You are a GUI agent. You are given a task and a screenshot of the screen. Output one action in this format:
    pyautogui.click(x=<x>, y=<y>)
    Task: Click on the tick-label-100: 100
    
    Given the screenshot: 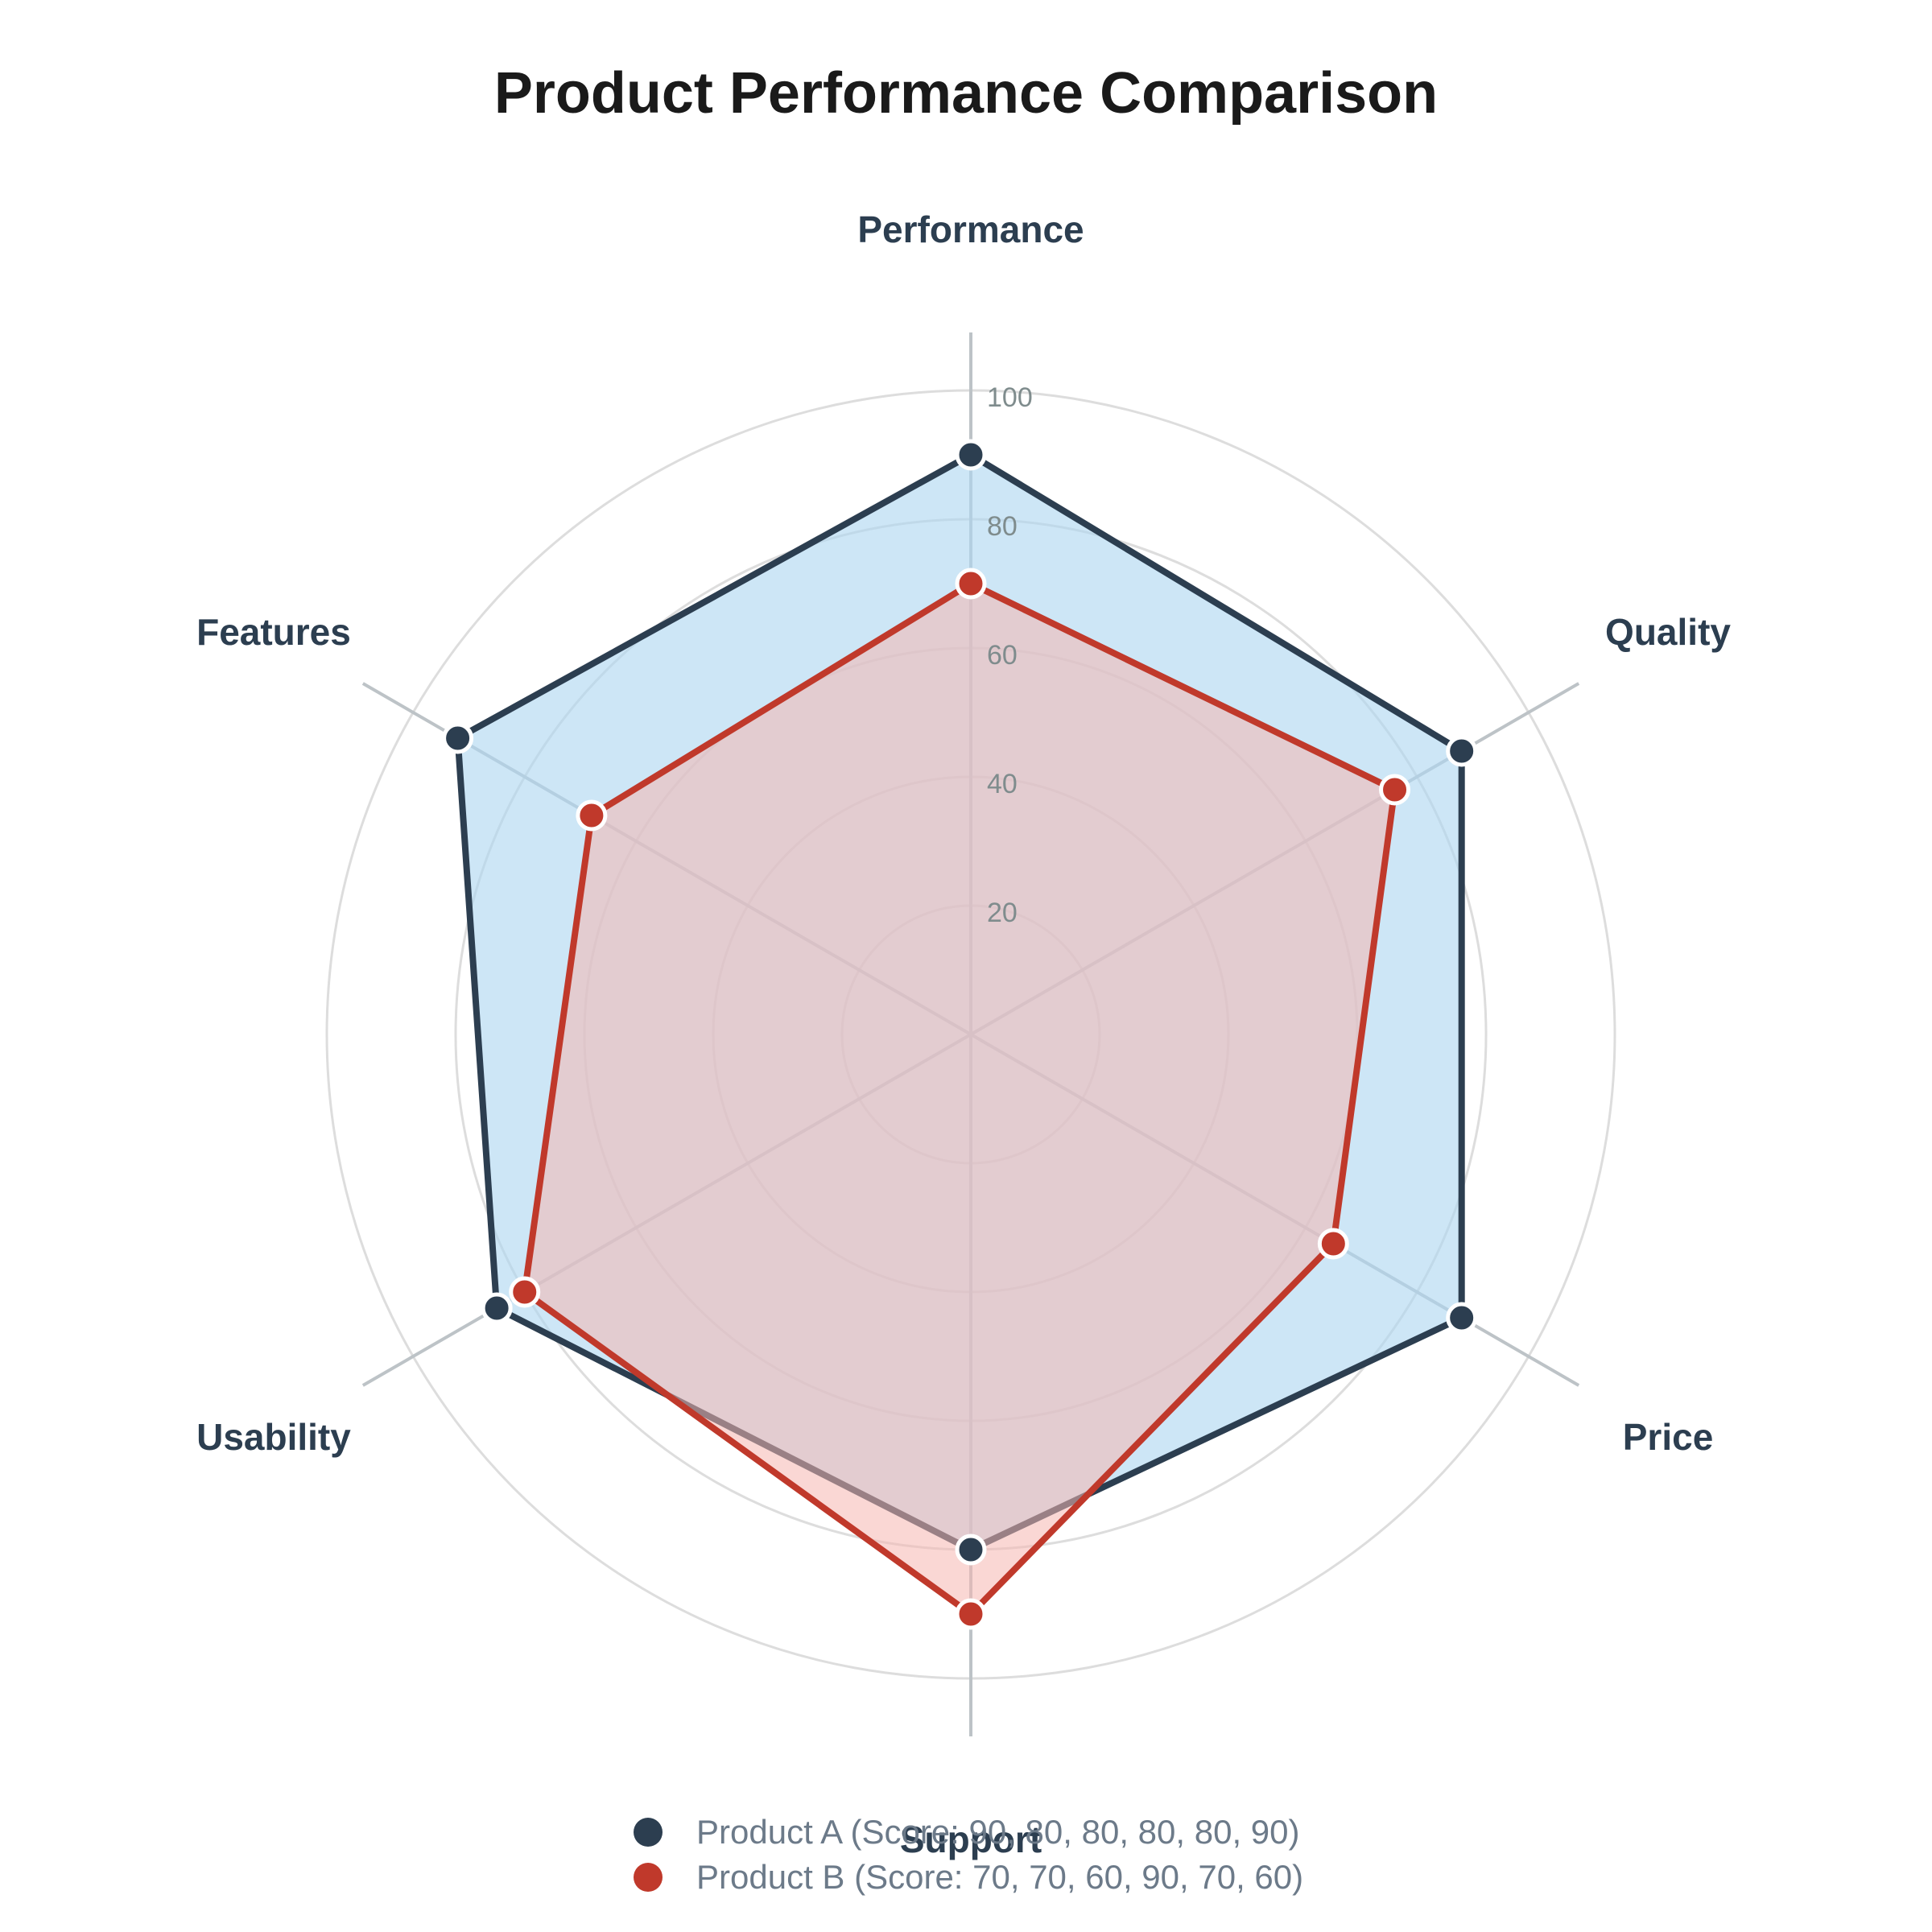 What is the action you would take?
    pyautogui.click(x=1010, y=397)
    